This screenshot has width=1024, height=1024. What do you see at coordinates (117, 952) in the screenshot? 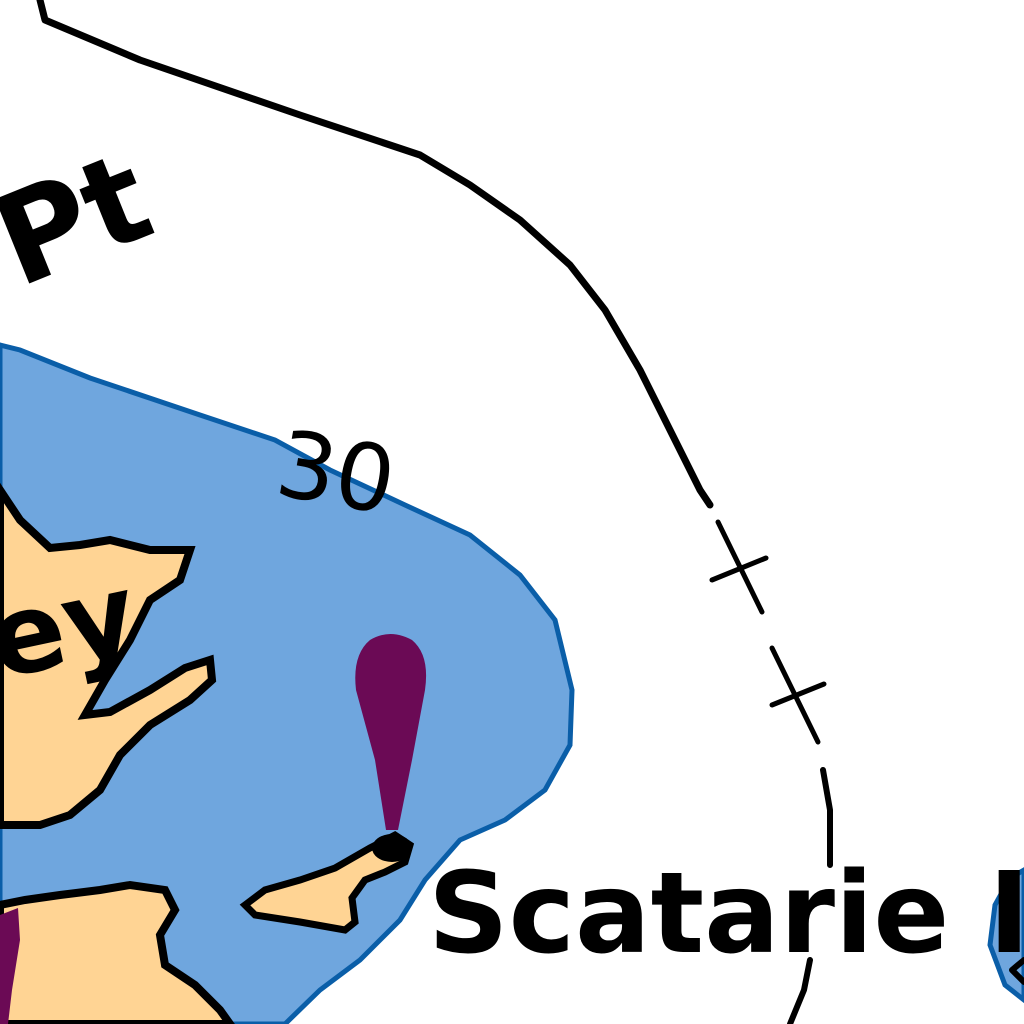
I see `land-southwest` at bounding box center [117, 952].